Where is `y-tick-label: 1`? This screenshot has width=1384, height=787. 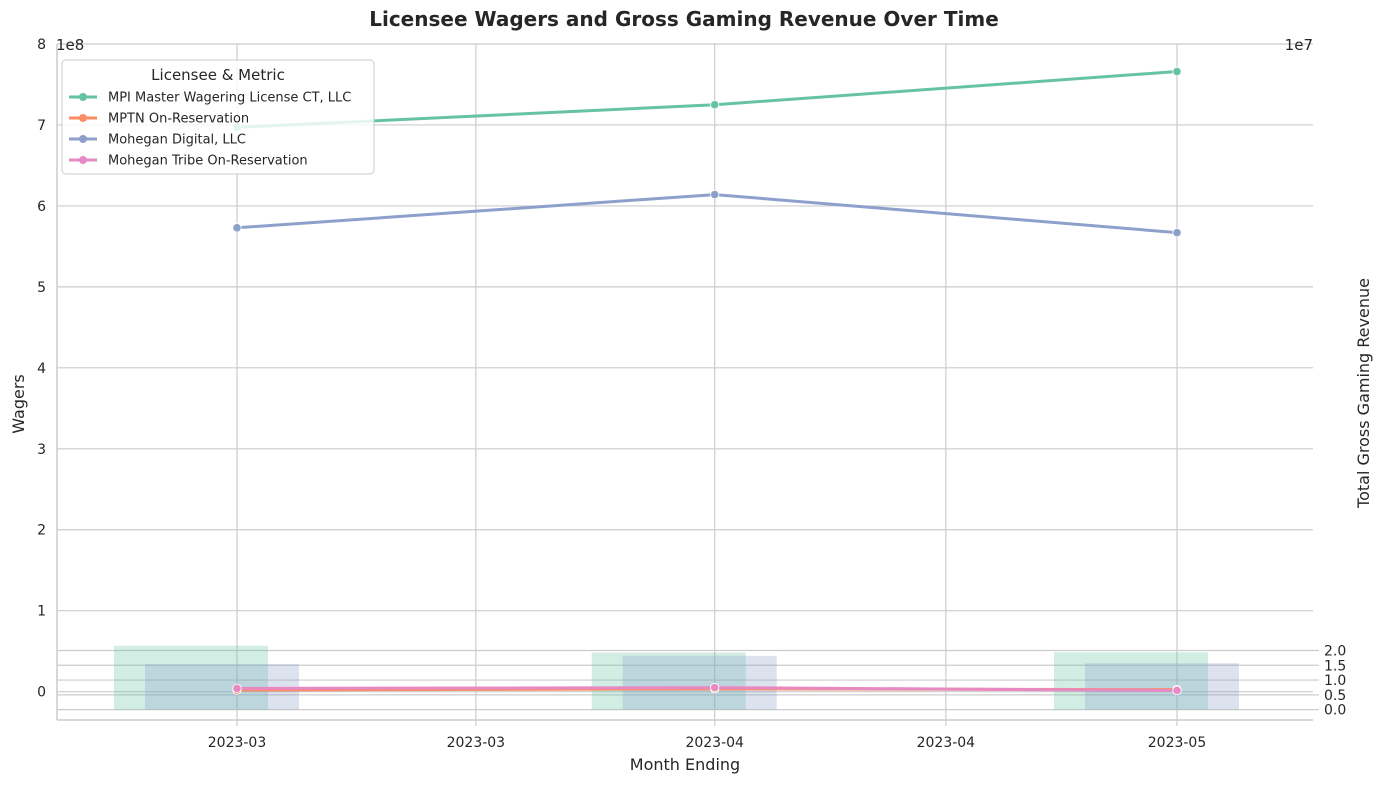
y-tick-label: 1 is located at coordinates (41, 612).